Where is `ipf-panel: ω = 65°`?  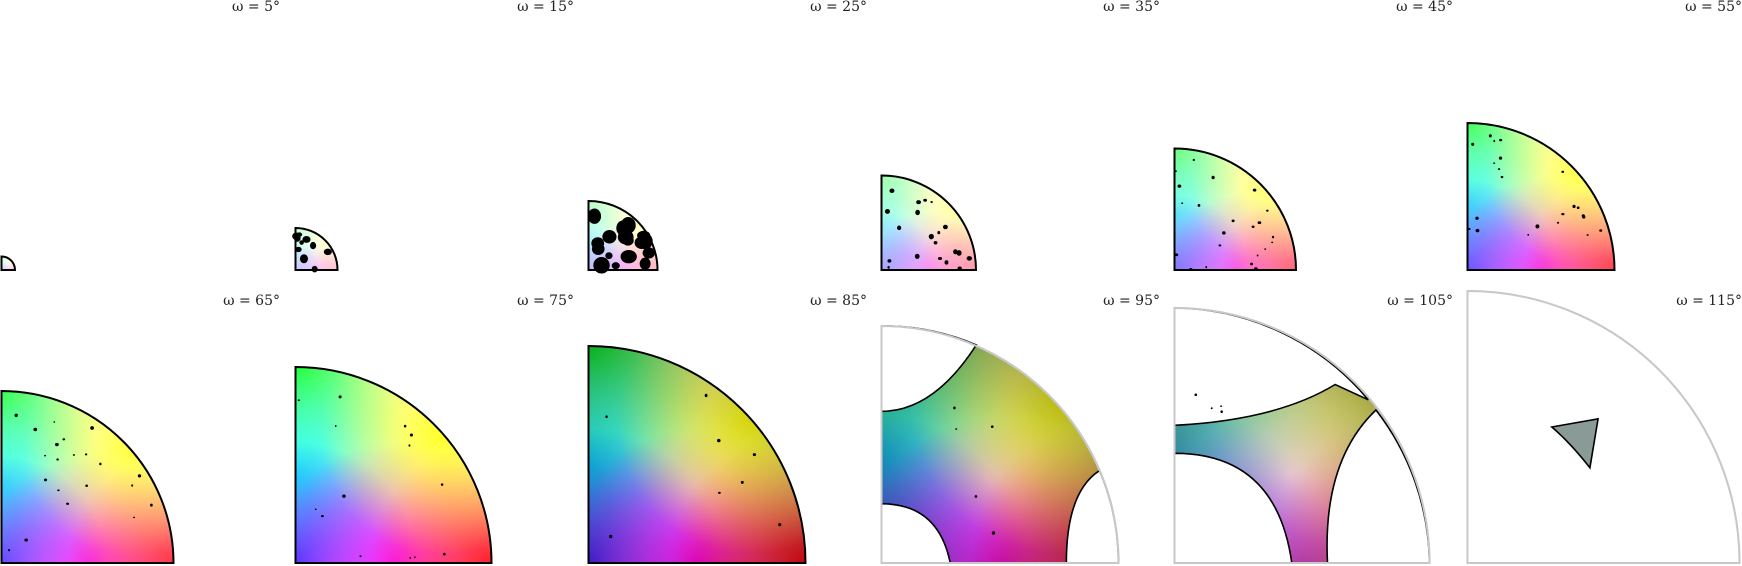
ipf-panel: ω = 65° is located at coordinates (140, 428).